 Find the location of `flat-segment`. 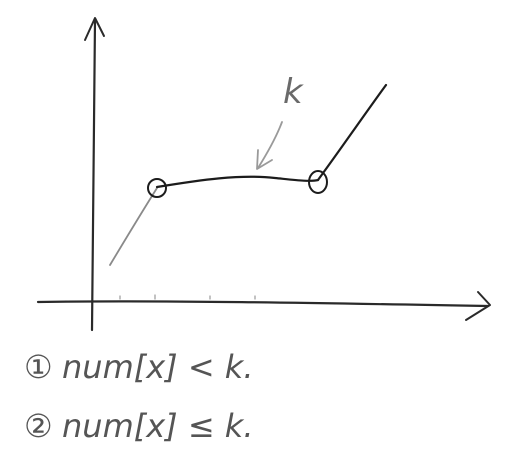

flat-segment is located at coordinates (237, 182).